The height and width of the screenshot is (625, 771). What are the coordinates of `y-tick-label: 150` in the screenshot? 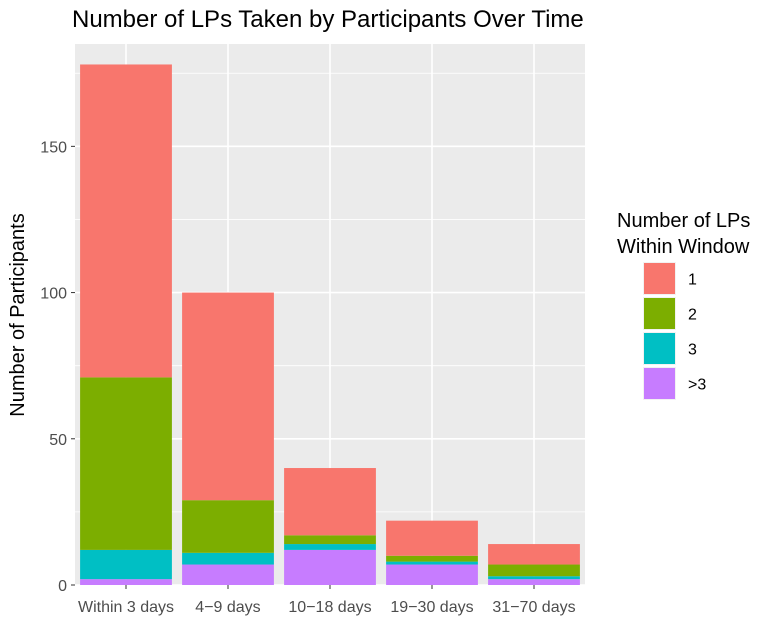 It's located at (53, 147).